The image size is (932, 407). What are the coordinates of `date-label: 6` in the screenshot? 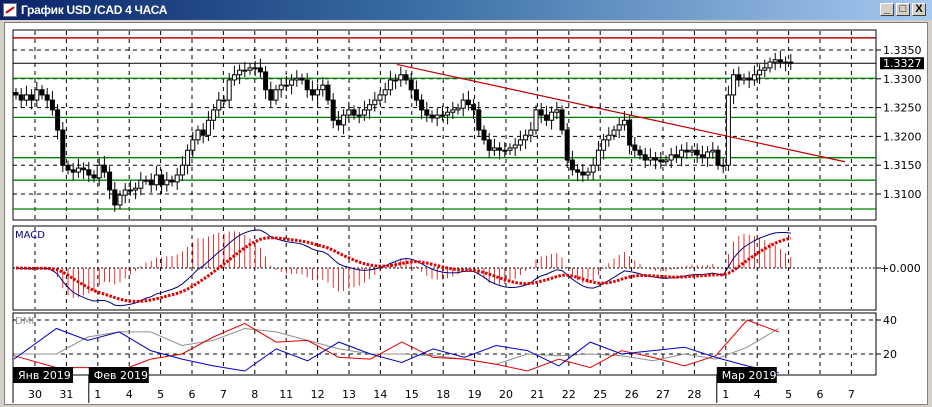 It's located at (192, 394).